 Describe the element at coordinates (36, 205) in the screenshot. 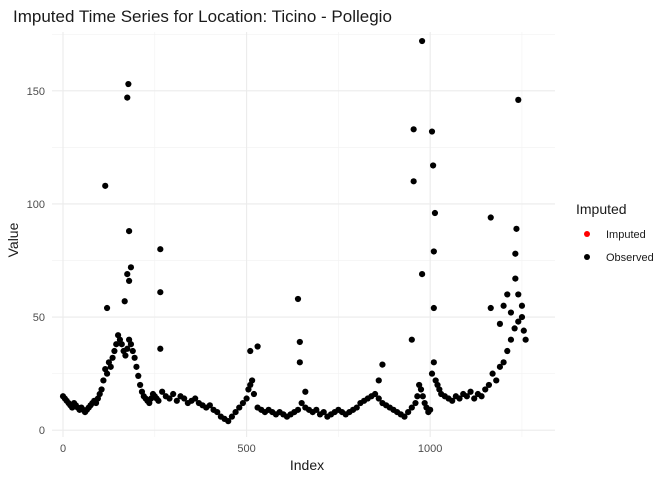

I see `y-tick-label: 100` at that location.